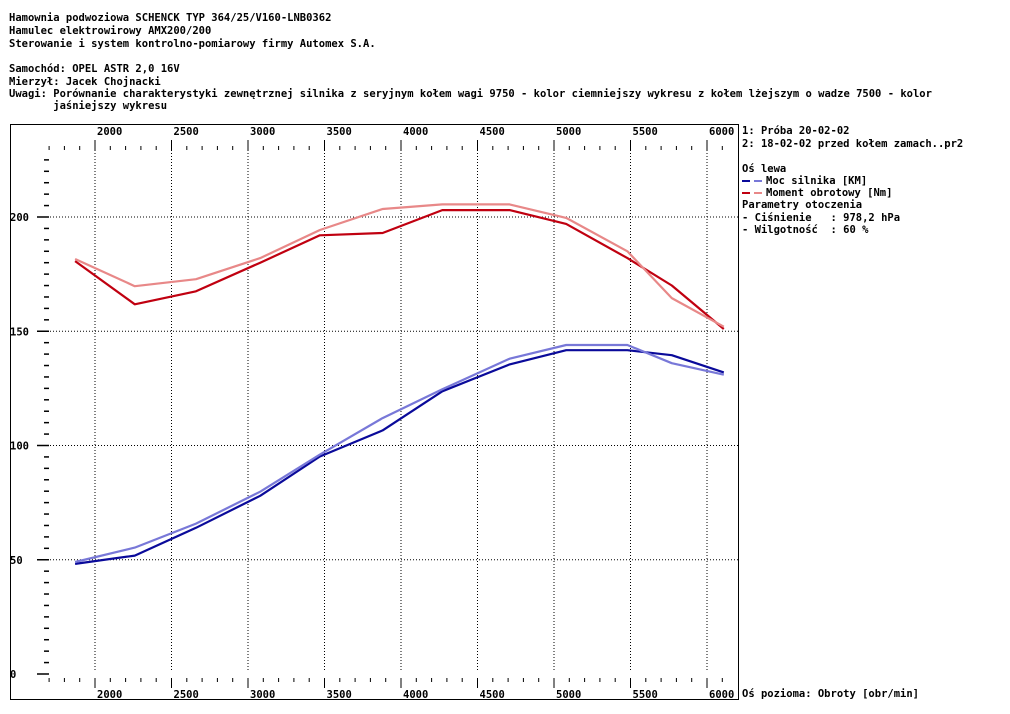  What do you see at coordinates (645, 695) in the screenshot?
I see `x-tick-label-bottom: 5500` at bounding box center [645, 695].